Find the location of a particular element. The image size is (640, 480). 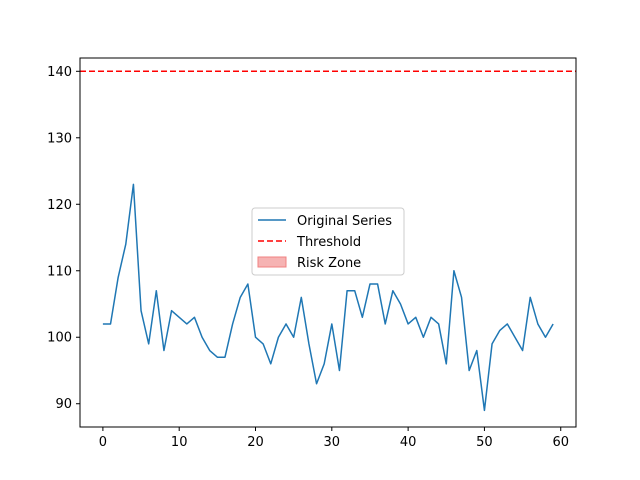

x-tick-label: 40 is located at coordinates (408, 442).